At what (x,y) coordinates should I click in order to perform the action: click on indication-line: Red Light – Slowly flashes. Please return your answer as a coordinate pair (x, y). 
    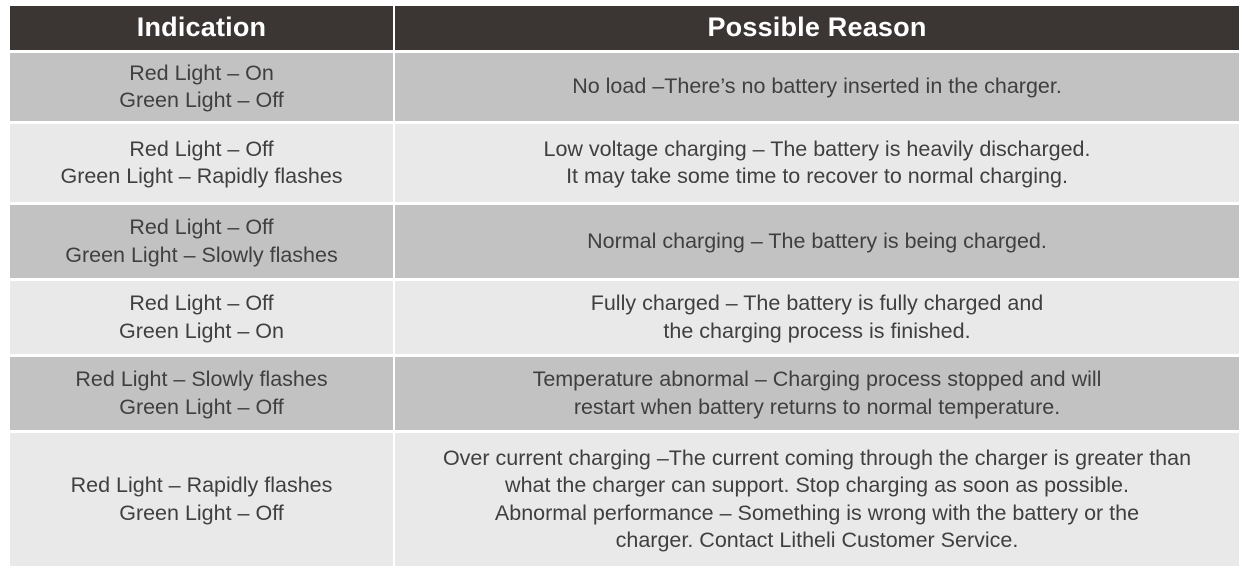
    Looking at the image, I should click on (201, 379).